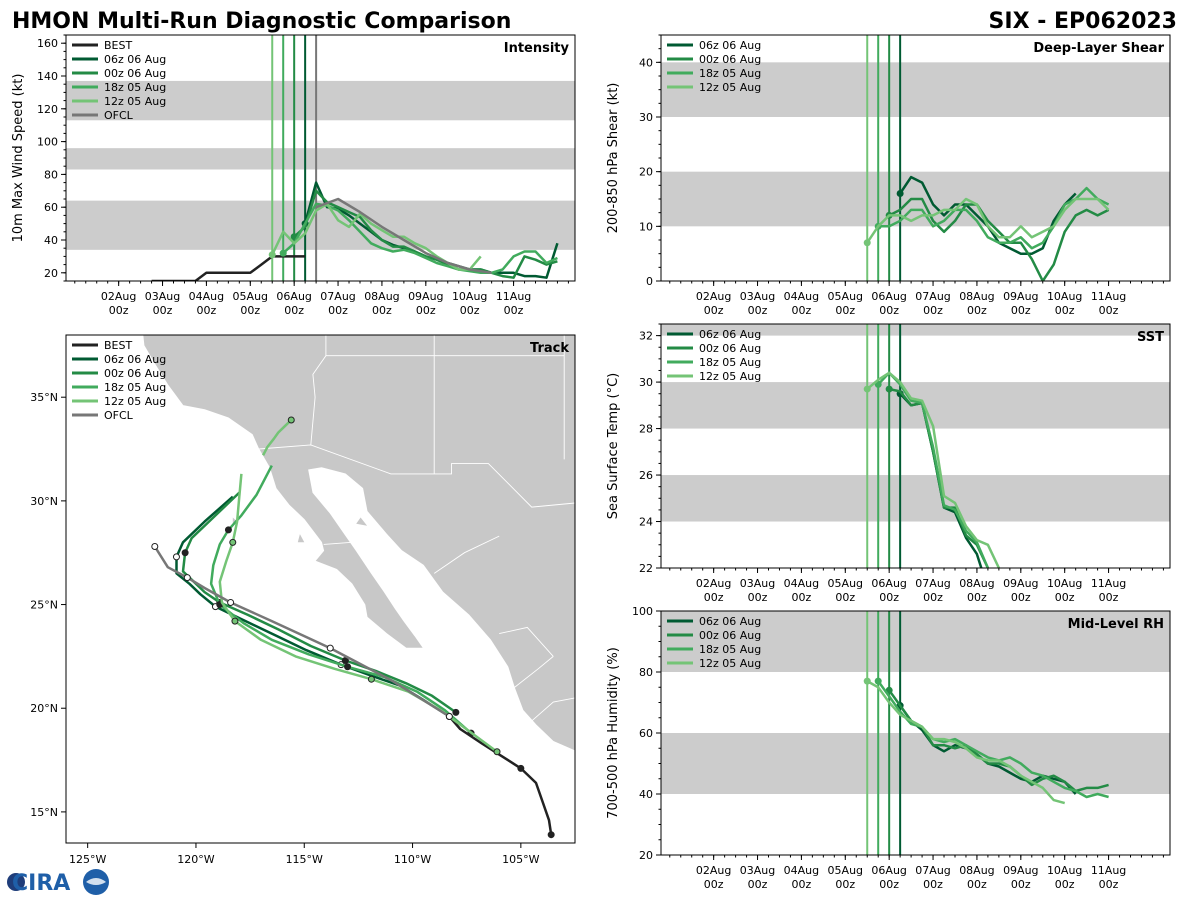 The width and height of the screenshot is (1200, 900). I want to click on cira-logo: CIRA, so click(58, 882).